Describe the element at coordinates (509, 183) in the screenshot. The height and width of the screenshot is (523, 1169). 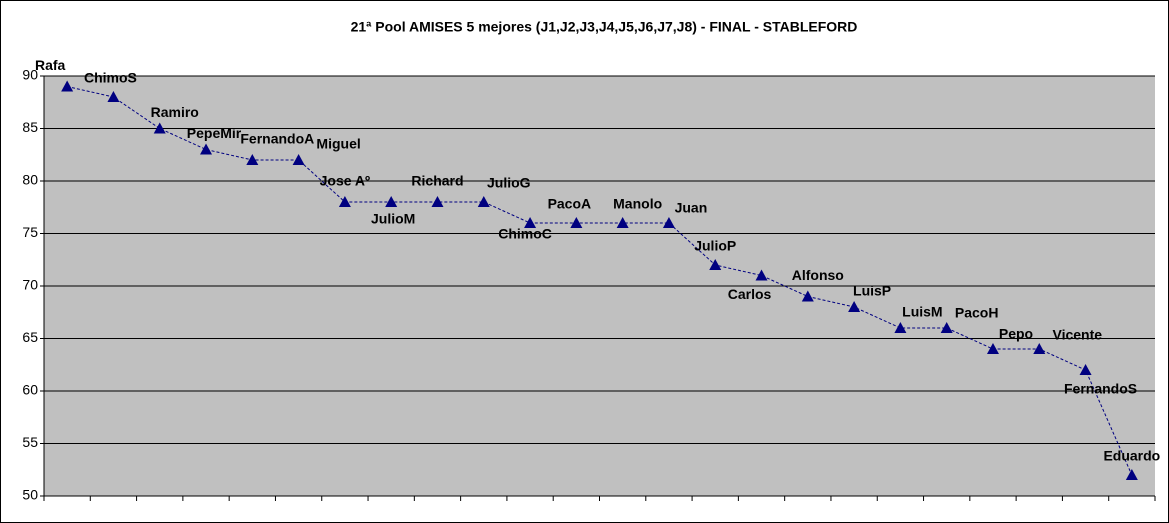
I see `point-label: JulioG` at that location.